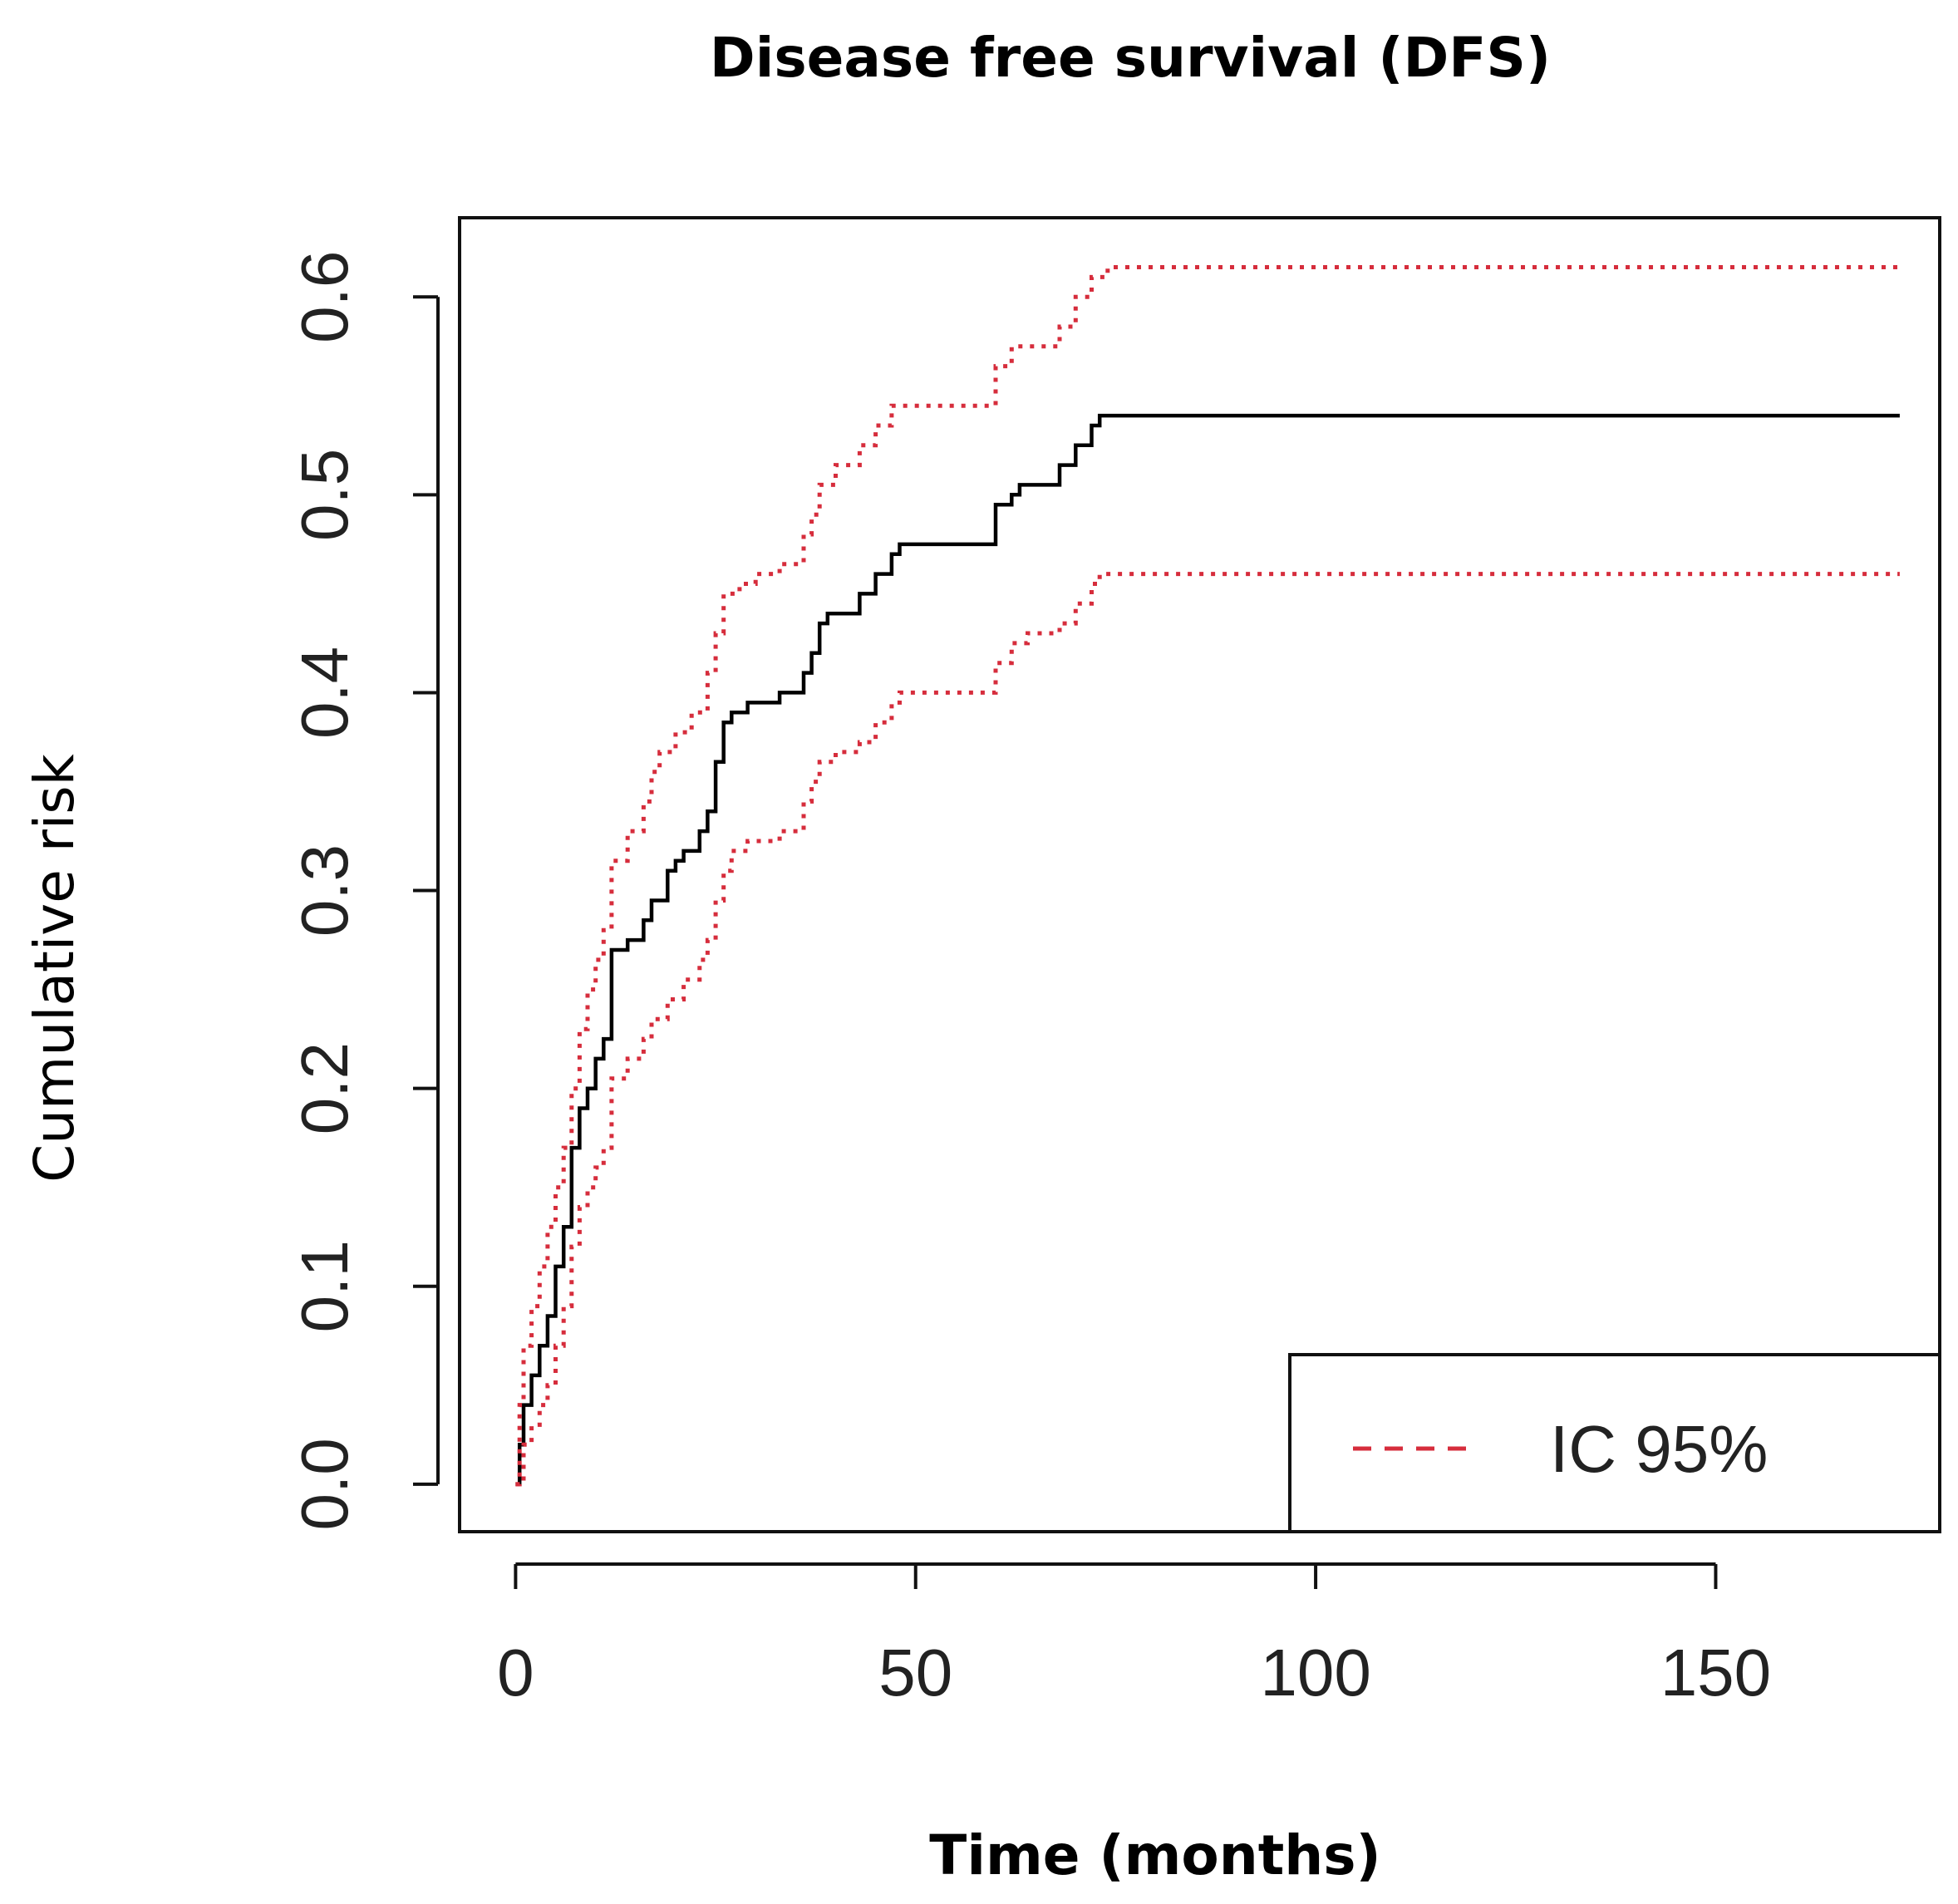 This screenshot has width=1958, height=1904. I want to click on y-axis-label: Cumulative risk, so click(54, 968).